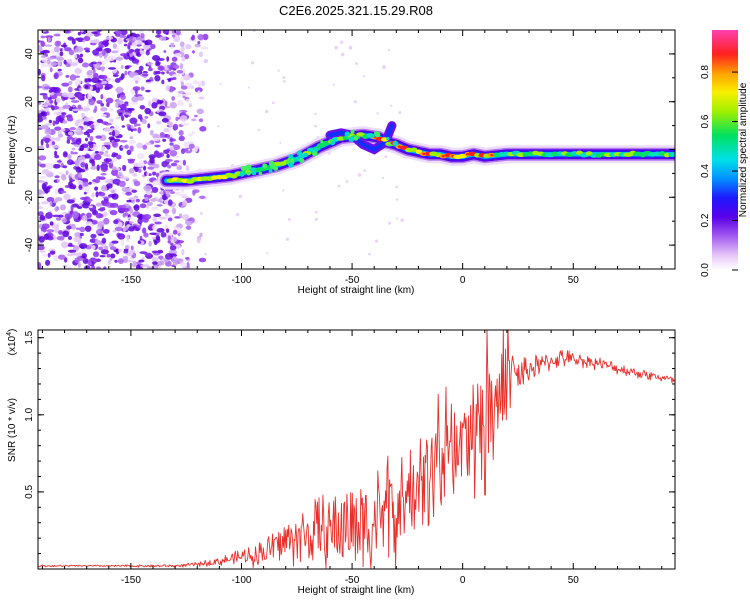 The height and width of the screenshot is (600, 750). Describe the element at coordinates (12, 345) in the screenshot. I see `snr-y-scale-prefix: (x10` at that location.